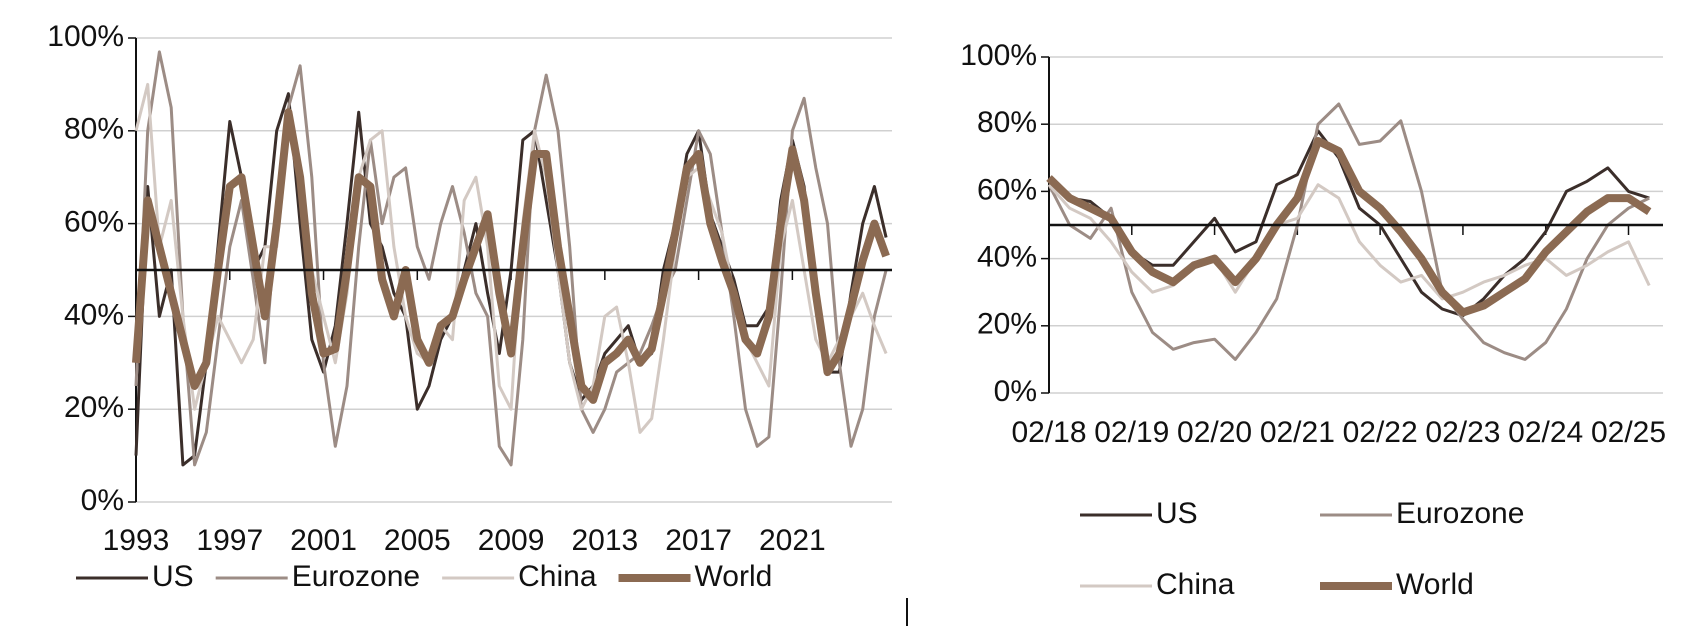 The width and height of the screenshot is (1694, 626). What do you see at coordinates (1380, 432) in the screenshot?
I see `x-tick-label: 02/22` at bounding box center [1380, 432].